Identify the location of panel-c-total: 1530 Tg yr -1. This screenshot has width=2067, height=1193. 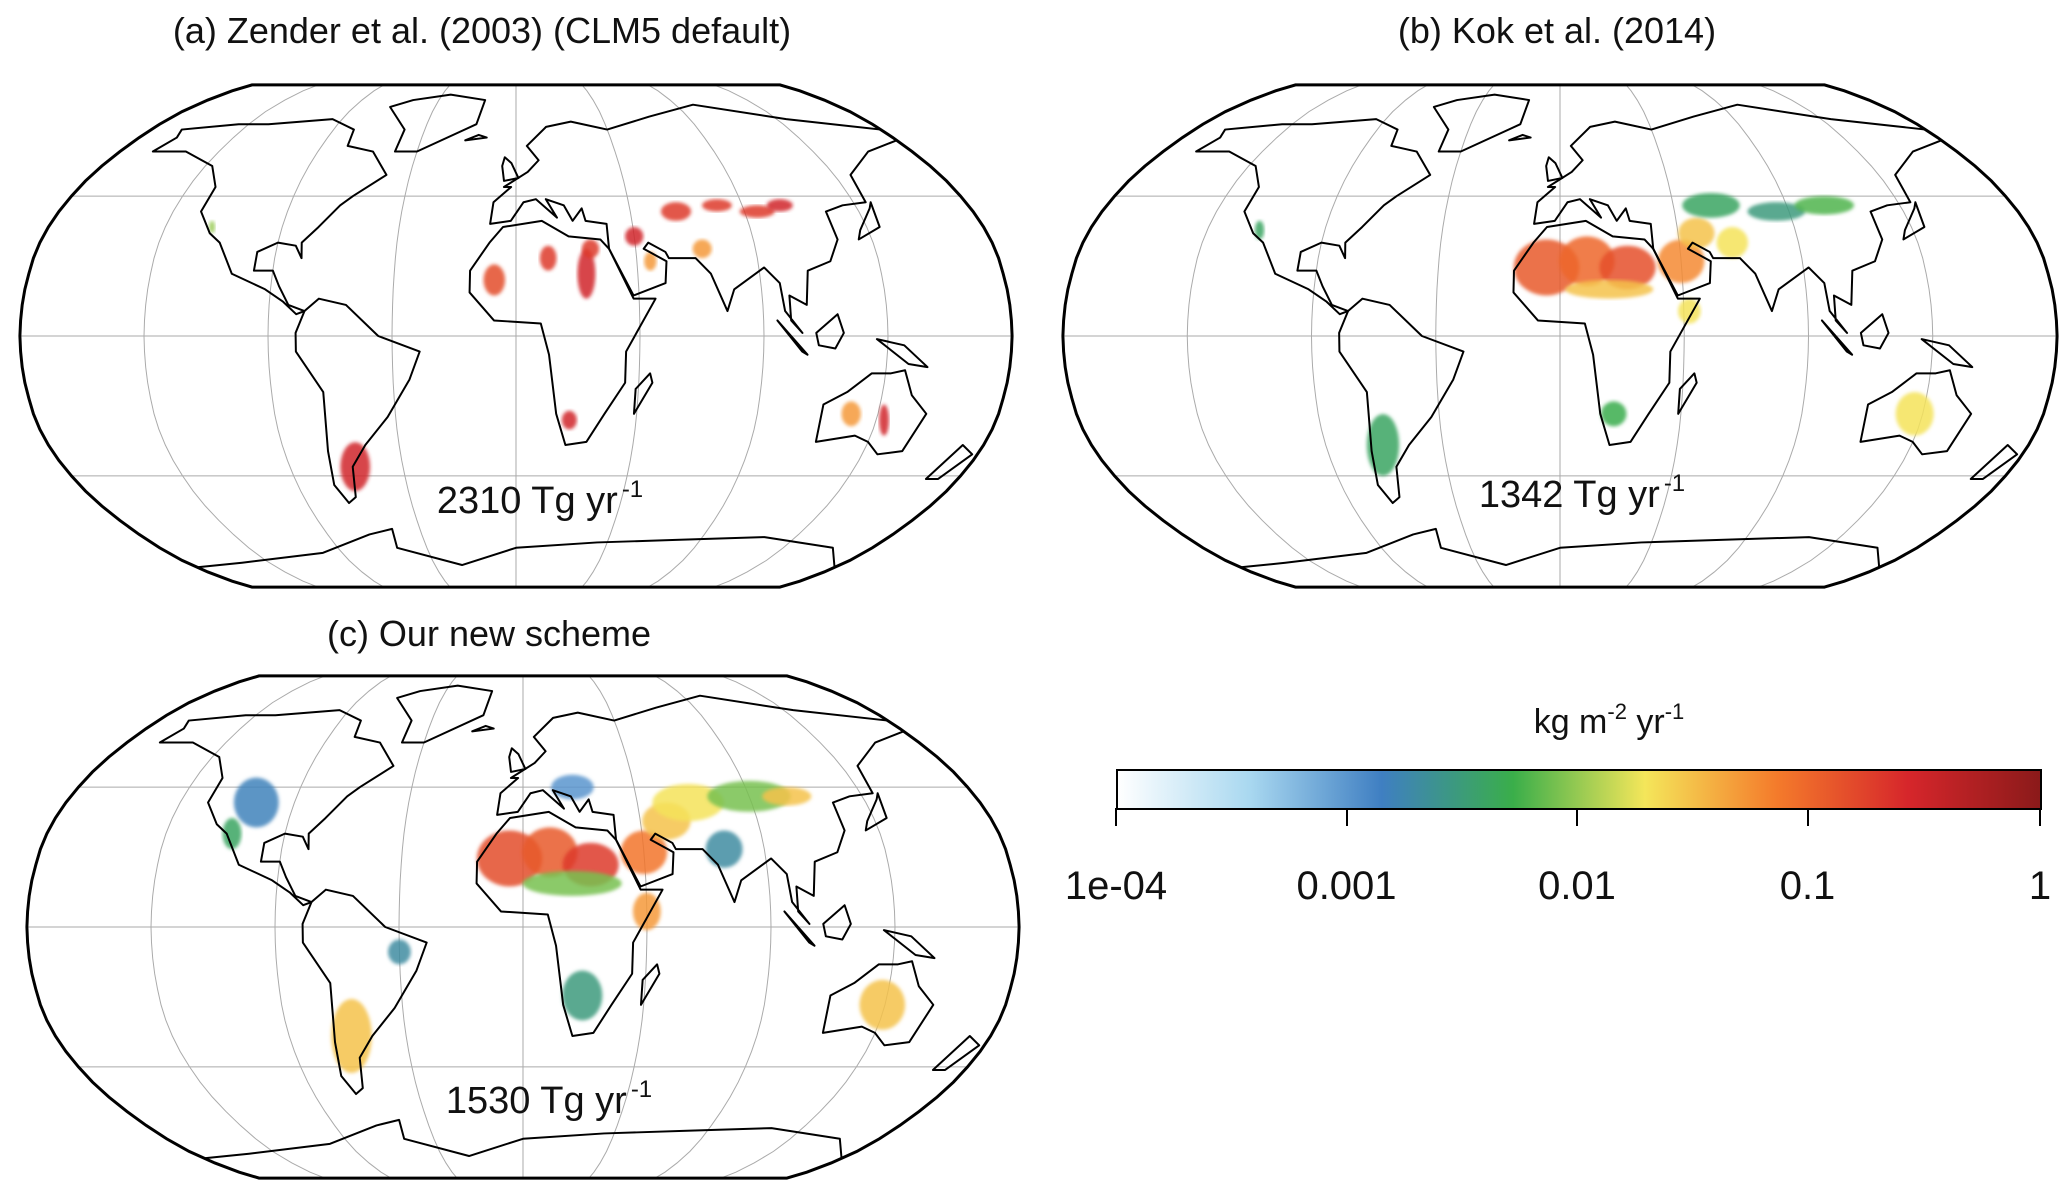
(548, 1099).